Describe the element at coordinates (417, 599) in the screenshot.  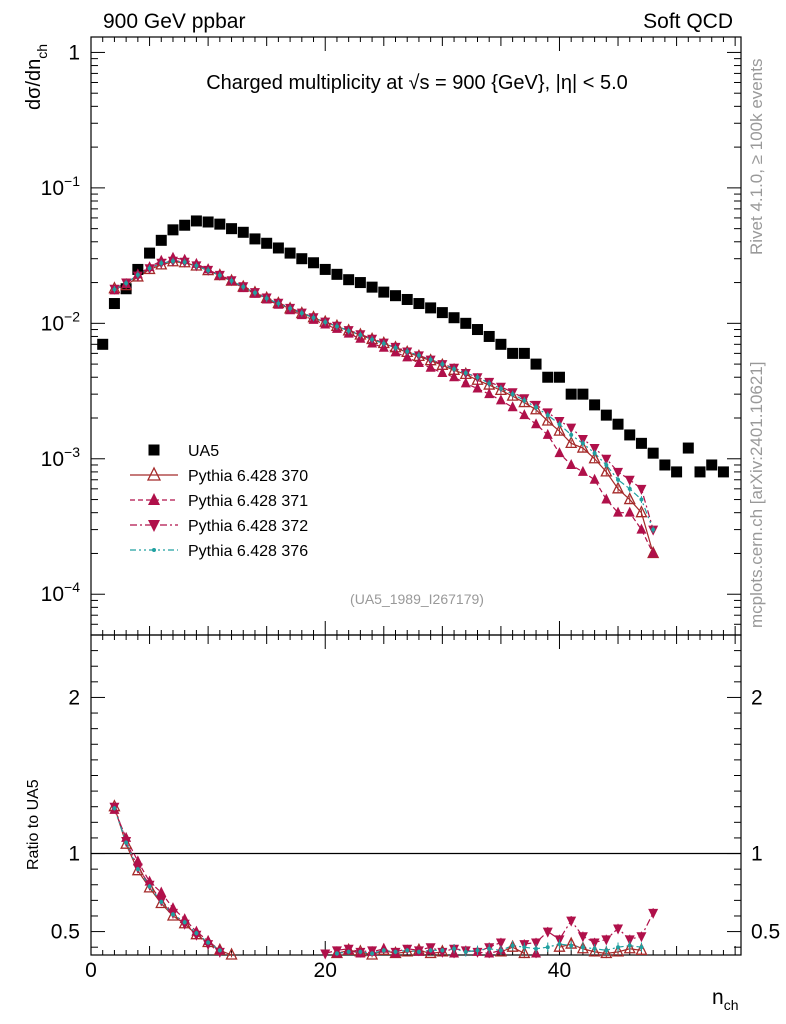
I see `reference-label: (UA5_1989_I267179)` at that location.